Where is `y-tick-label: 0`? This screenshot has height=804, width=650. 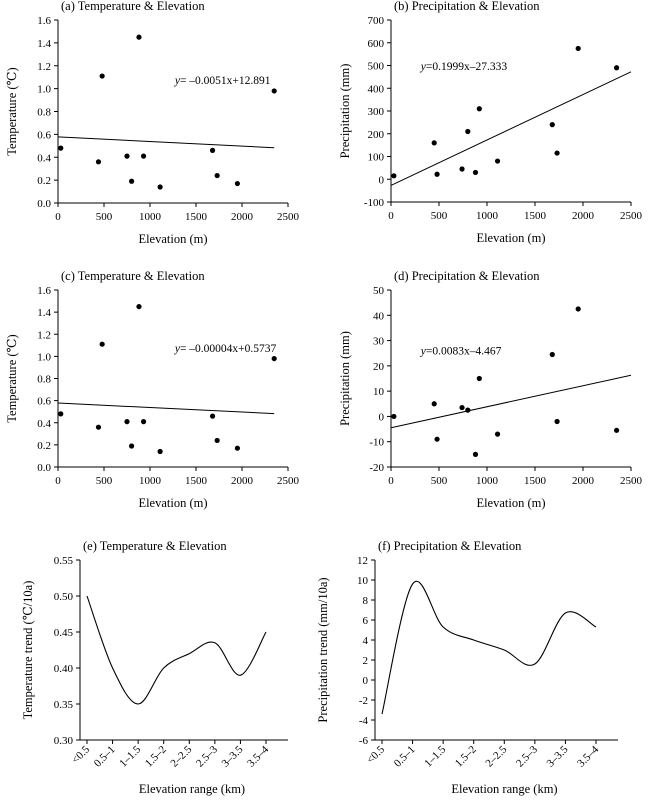
y-tick-label: 0 is located at coordinates (366, 681).